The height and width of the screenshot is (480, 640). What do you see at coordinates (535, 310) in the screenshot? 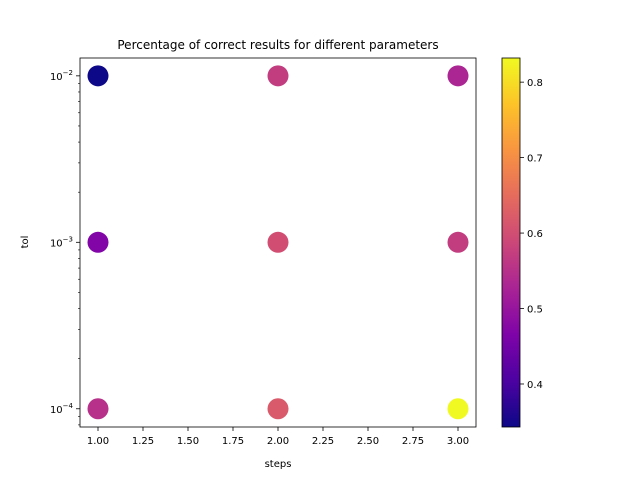
I see `colorbar-tick-label: 0.5` at bounding box center [535, 310].